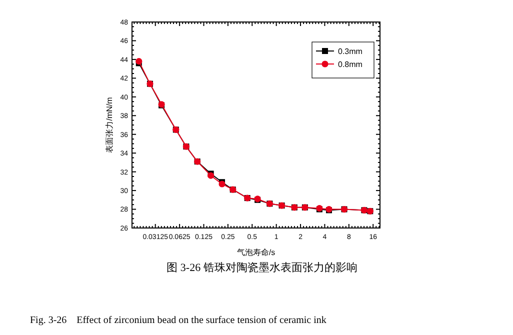 This screenshot has width=513, height=335. What do you see at coordinates (256, 252) in the screenshot?
I see `x-axis-title: 气泡寿命/s` at bounding box center [256, 252].